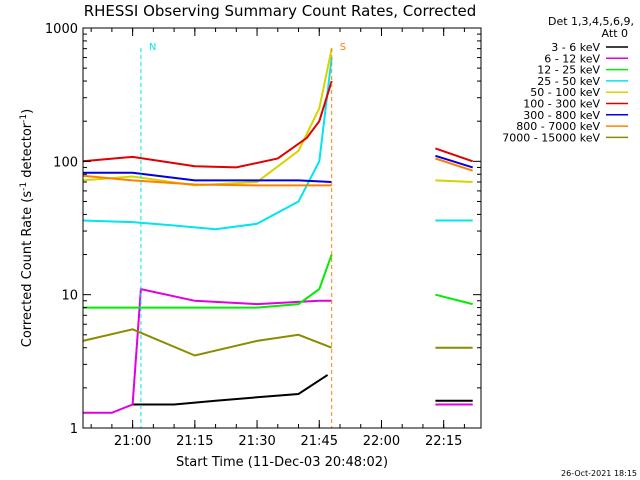  Describe the element at coordinates (343, 47) in the screenshot. I see `annotation-label: S` at that location.